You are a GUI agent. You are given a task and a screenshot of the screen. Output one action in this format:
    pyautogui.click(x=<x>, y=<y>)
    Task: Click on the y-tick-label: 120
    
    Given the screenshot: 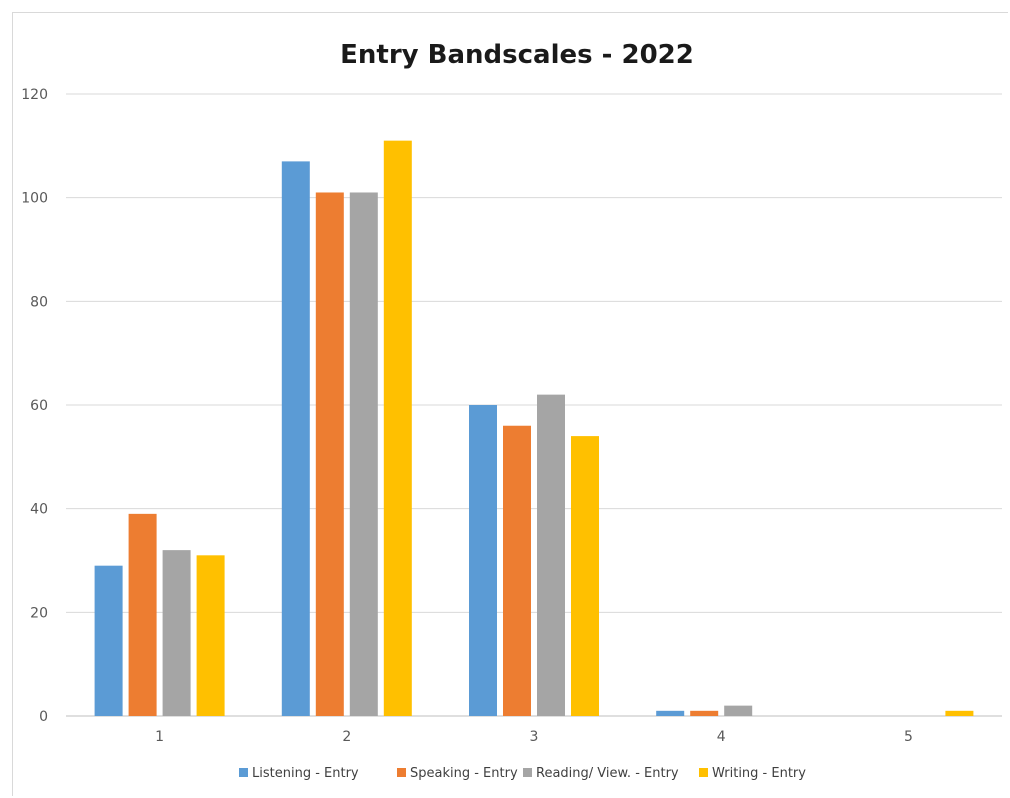 What is the action you would take?
    pyautogui.click(x=34, y=95)
    